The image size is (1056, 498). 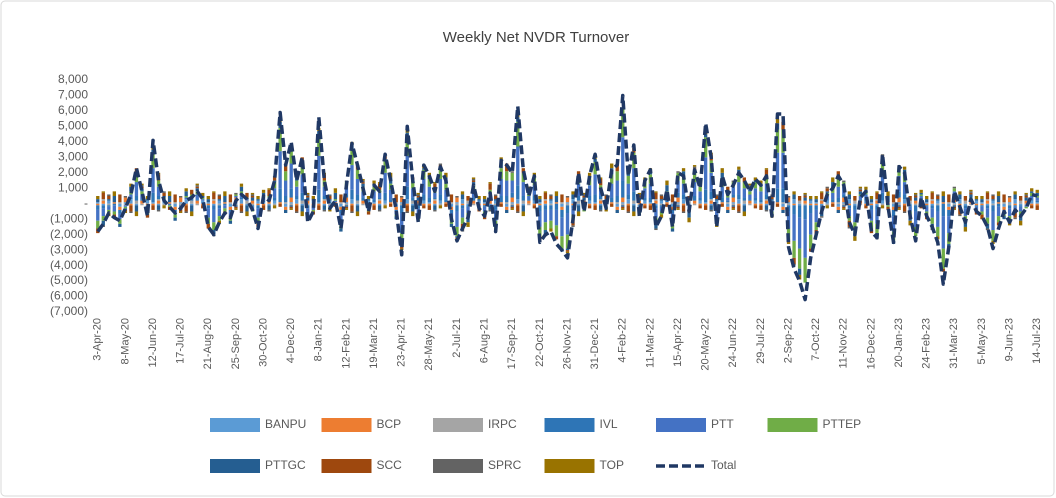 I want to click on legend-label: BANPU, so click(x=285, y=424).